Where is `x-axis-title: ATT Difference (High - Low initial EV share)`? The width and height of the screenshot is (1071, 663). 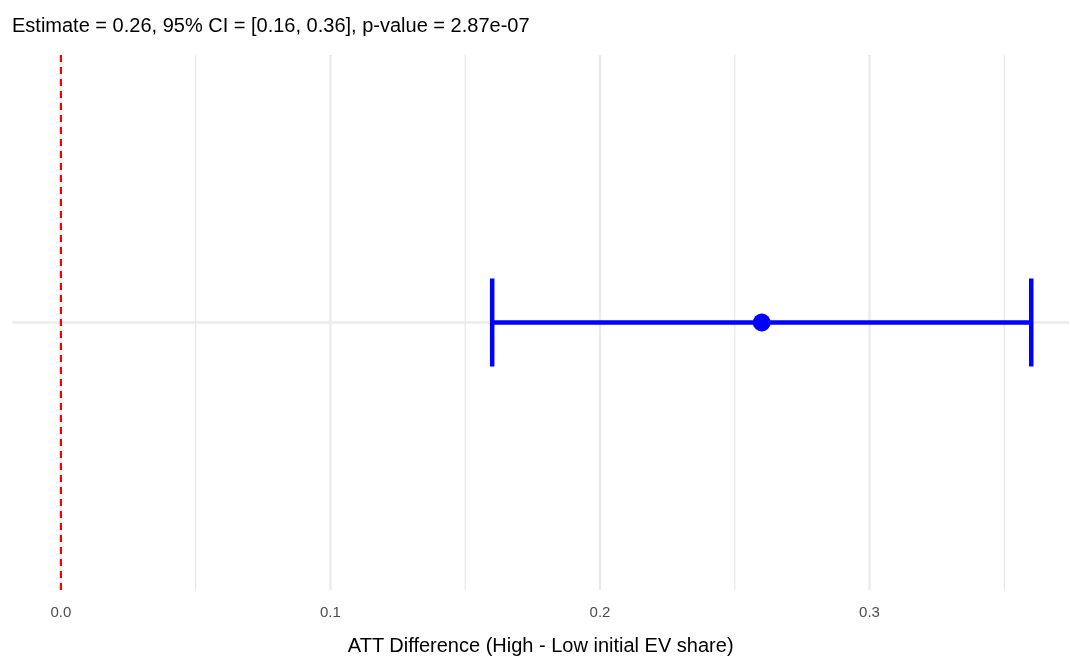
x-axis-title: ATT Difference (High - Low initial EV share) is located at coordinates (540, 645).